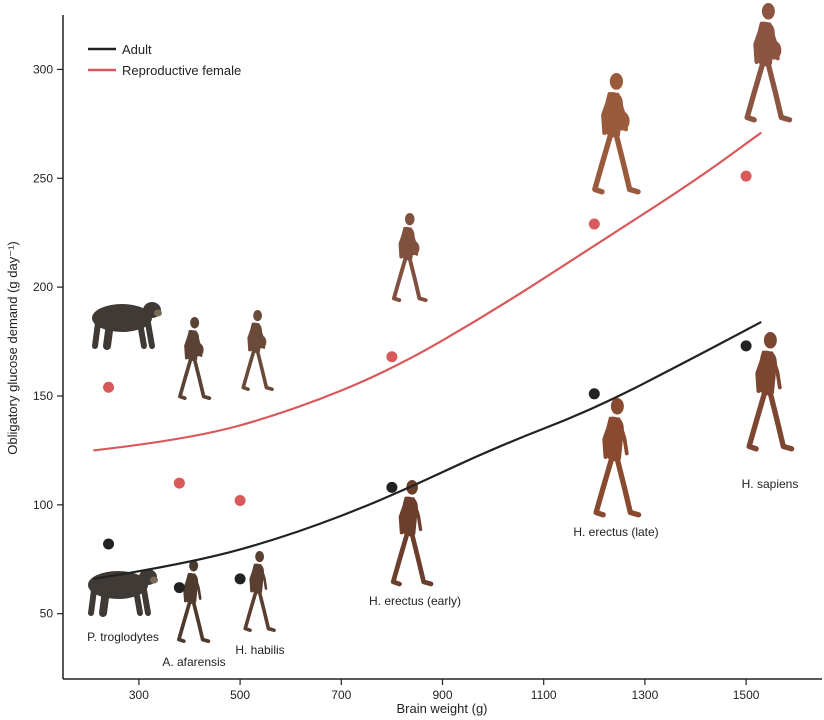  I want to click on legend: Adult Reproductive female, so click(164, 60).